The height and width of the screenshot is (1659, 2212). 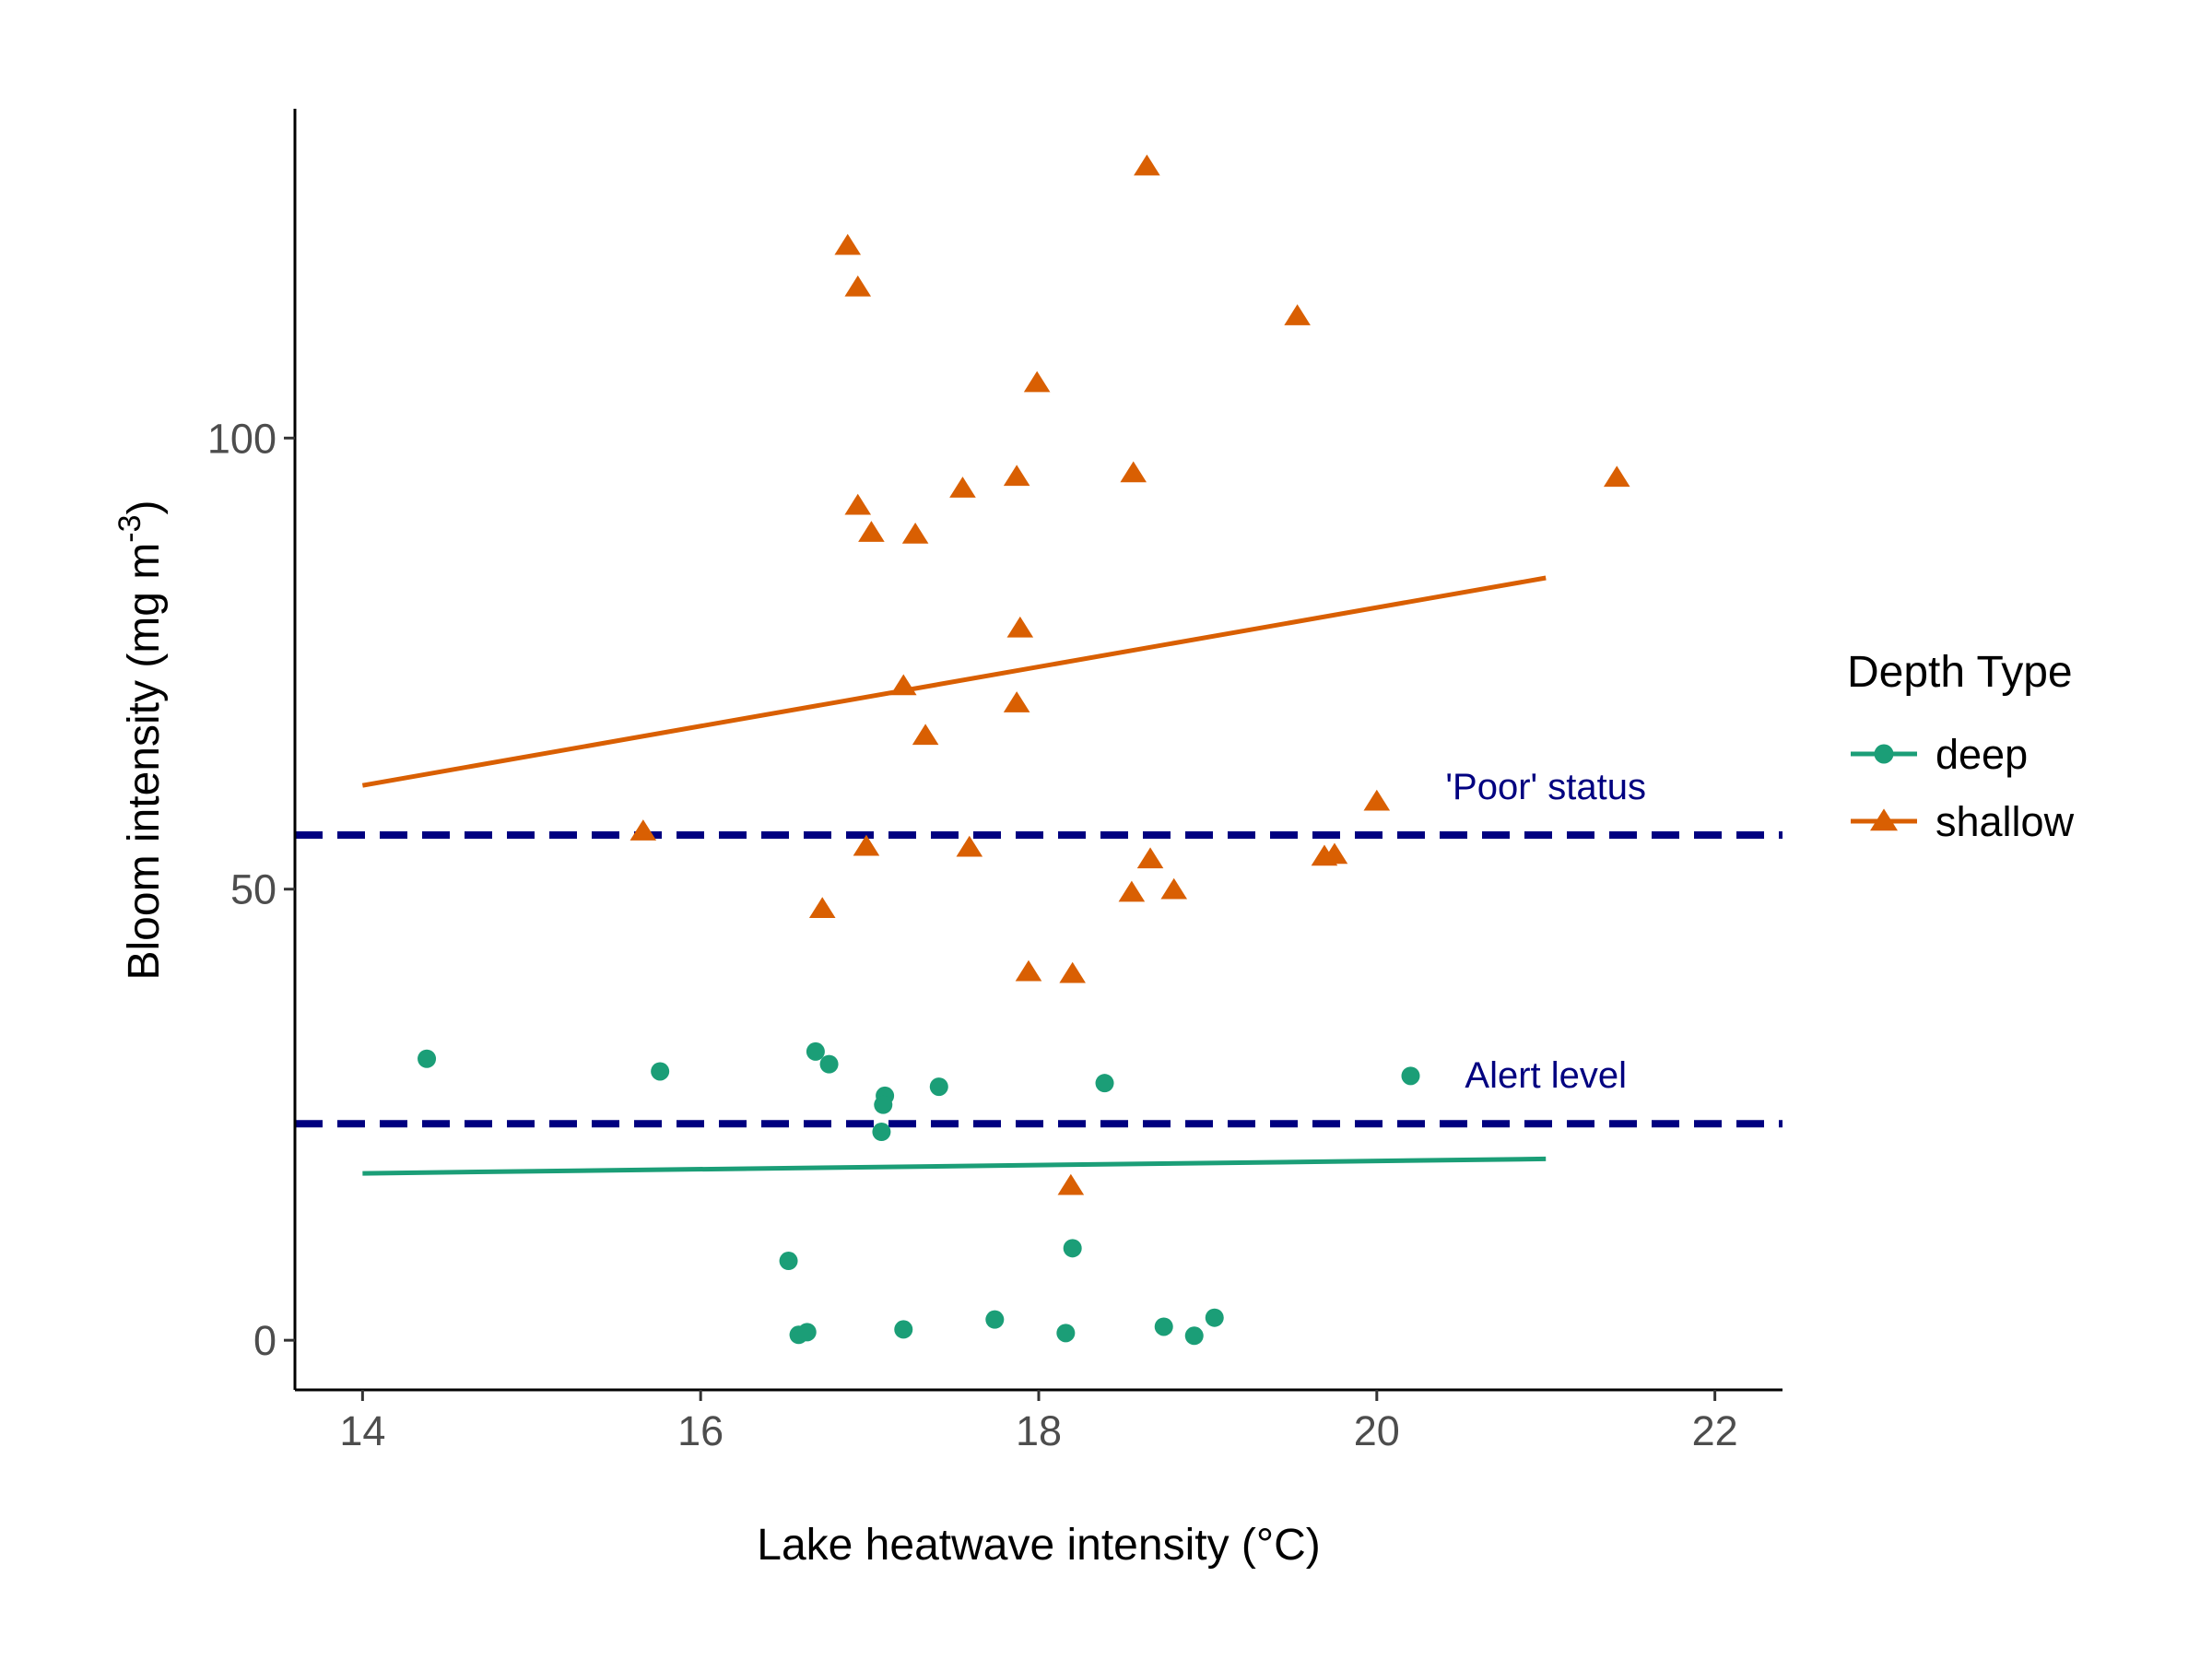 I want to click on reference-lines: 'Poor' status Alert level, so click(x=1039, y=947).